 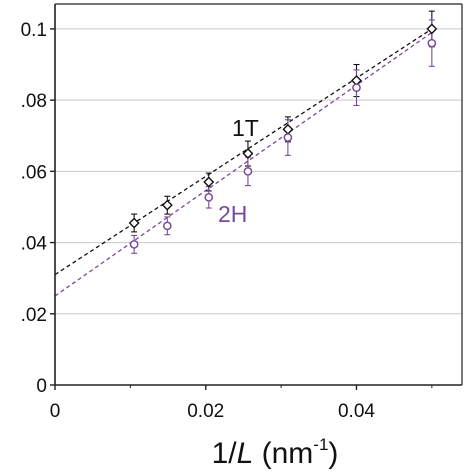 What do you see at coordinates (333, 453) in the screenshot?
I see `x-axis-label-unit-close: )` at bounding box center [333, 453].